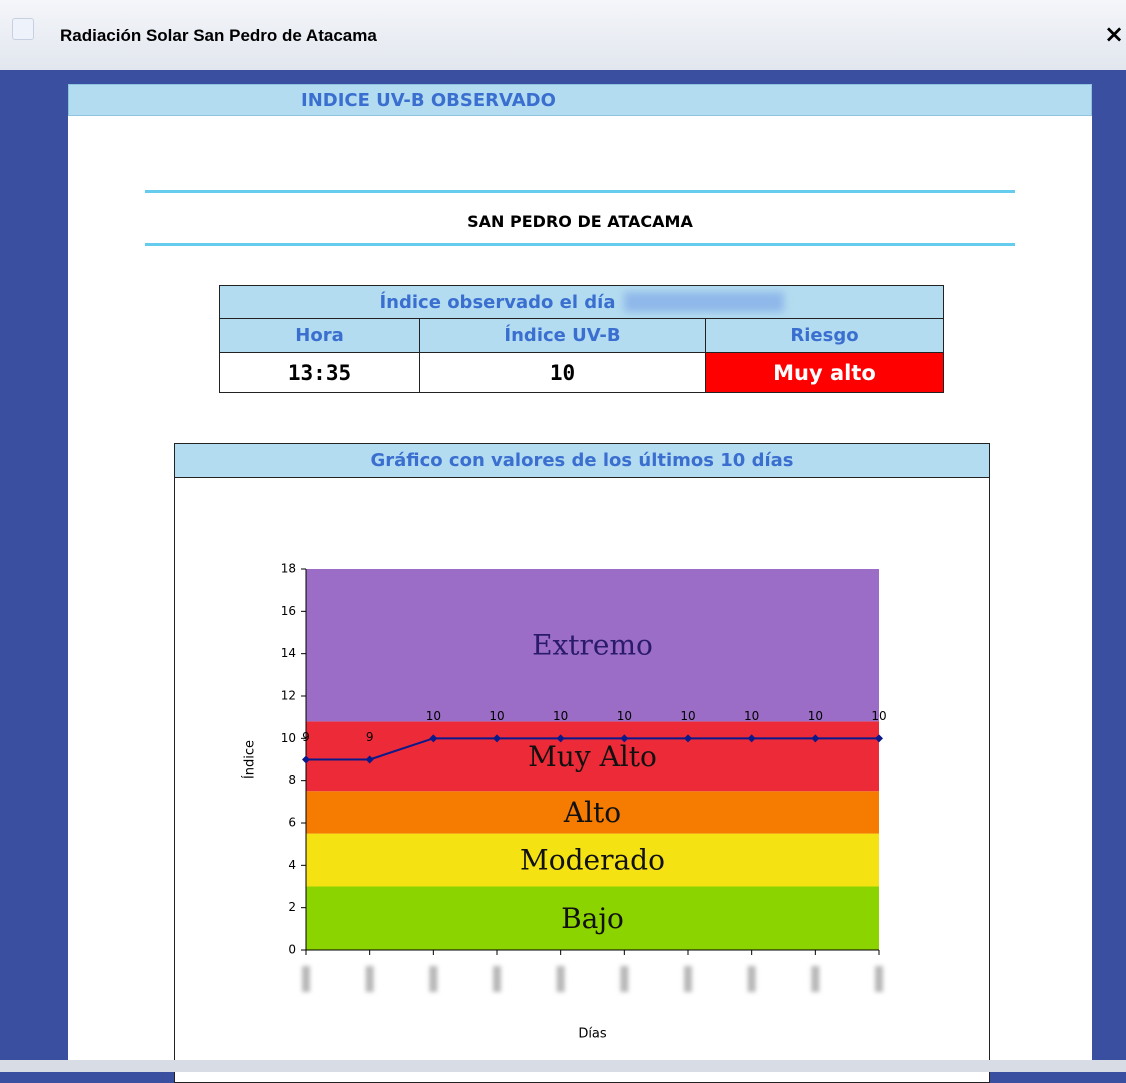  What do you see at coordinates (563, 1066) in the screenshot?
I see `status-bar` at bounding box center [563, 1066].